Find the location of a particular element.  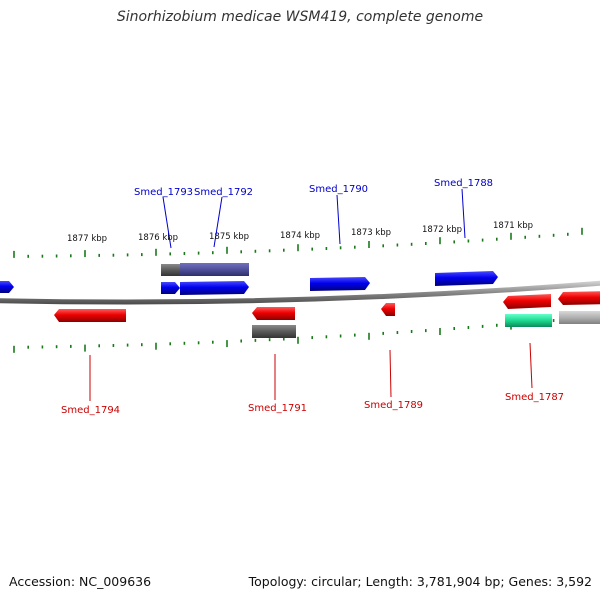

scale-label-1877: 1877 kbp is located at coordinates (87, 239).